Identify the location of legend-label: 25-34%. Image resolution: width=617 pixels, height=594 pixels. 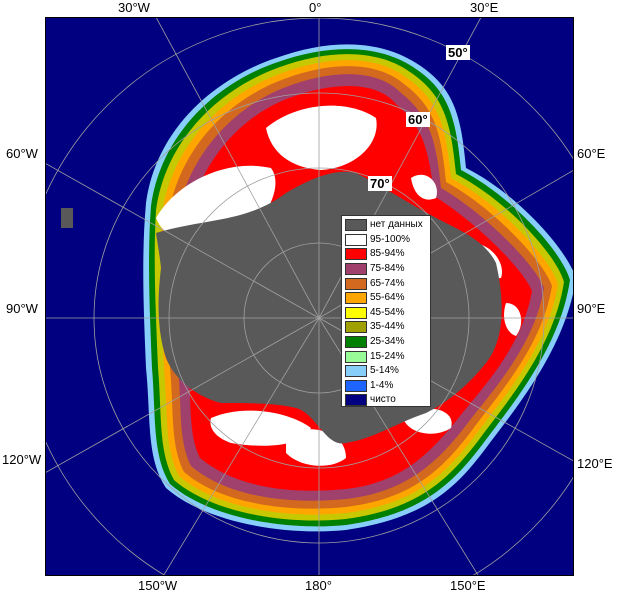
(387, 342).